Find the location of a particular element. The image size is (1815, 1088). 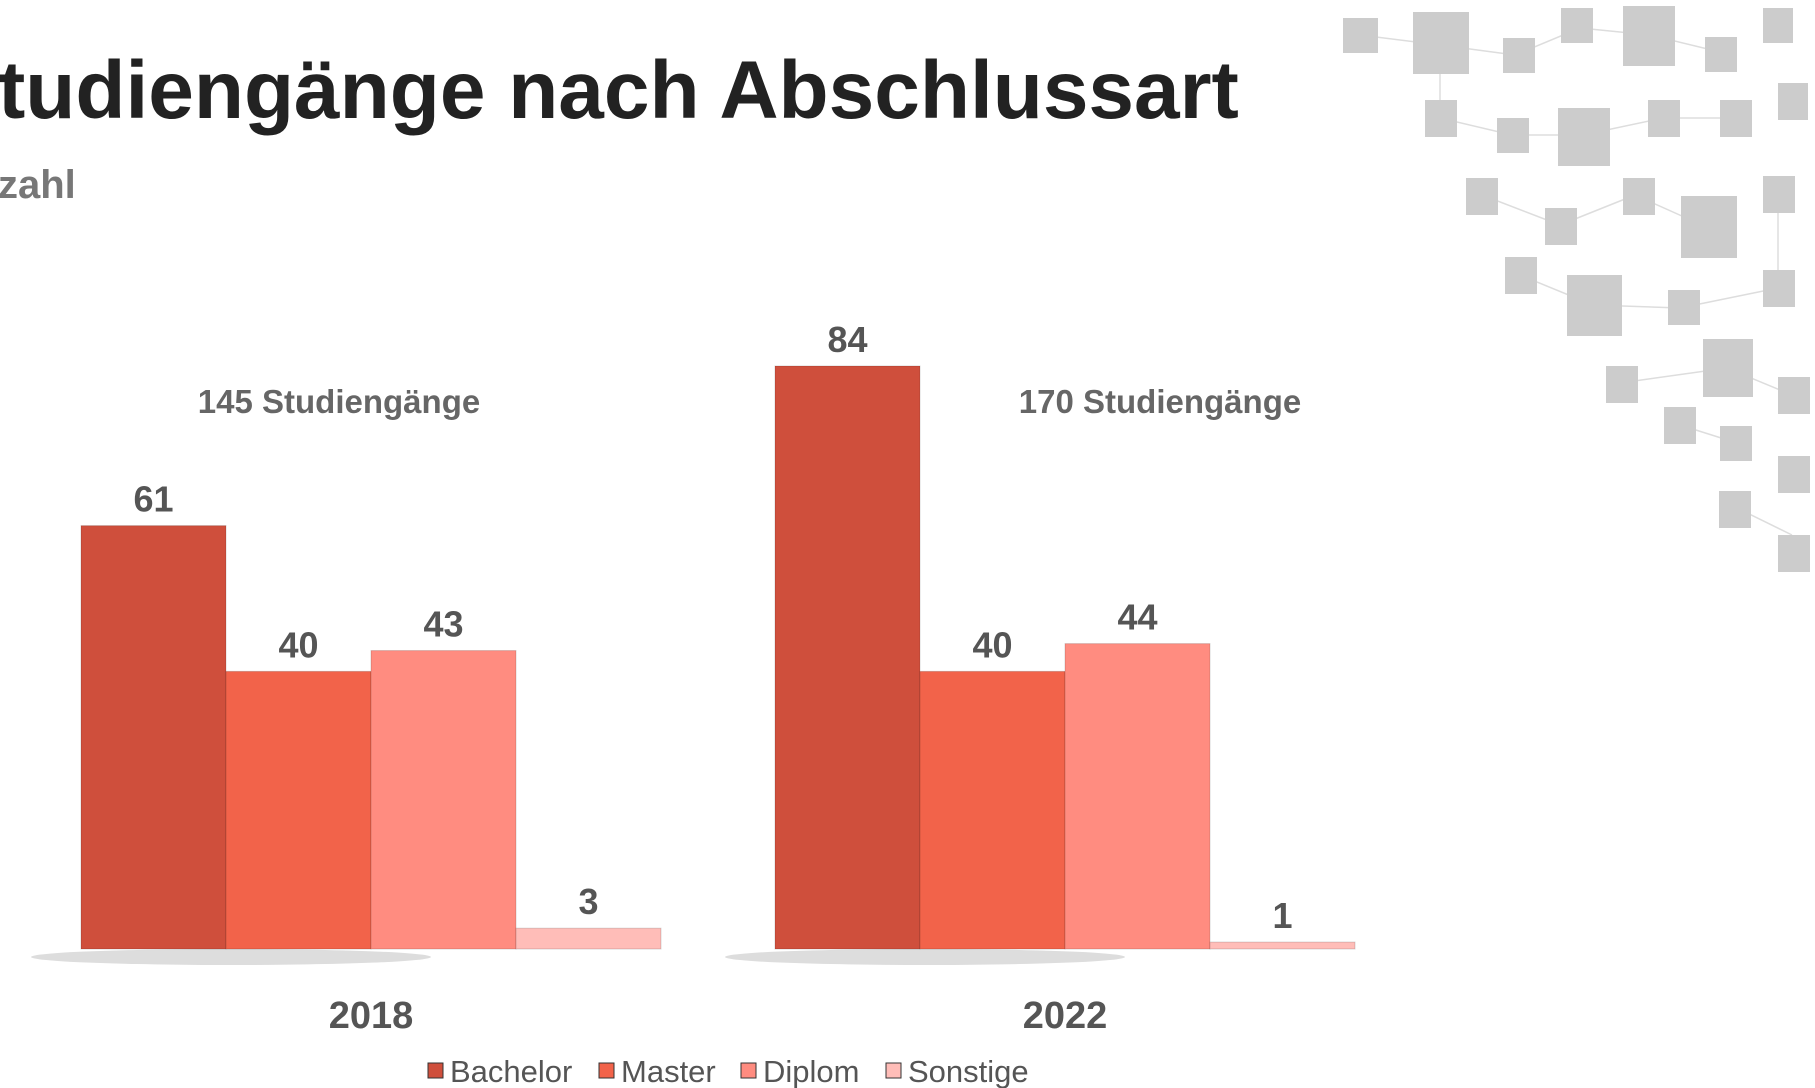

data-label: 44 is located at coordinates (1137, 617).